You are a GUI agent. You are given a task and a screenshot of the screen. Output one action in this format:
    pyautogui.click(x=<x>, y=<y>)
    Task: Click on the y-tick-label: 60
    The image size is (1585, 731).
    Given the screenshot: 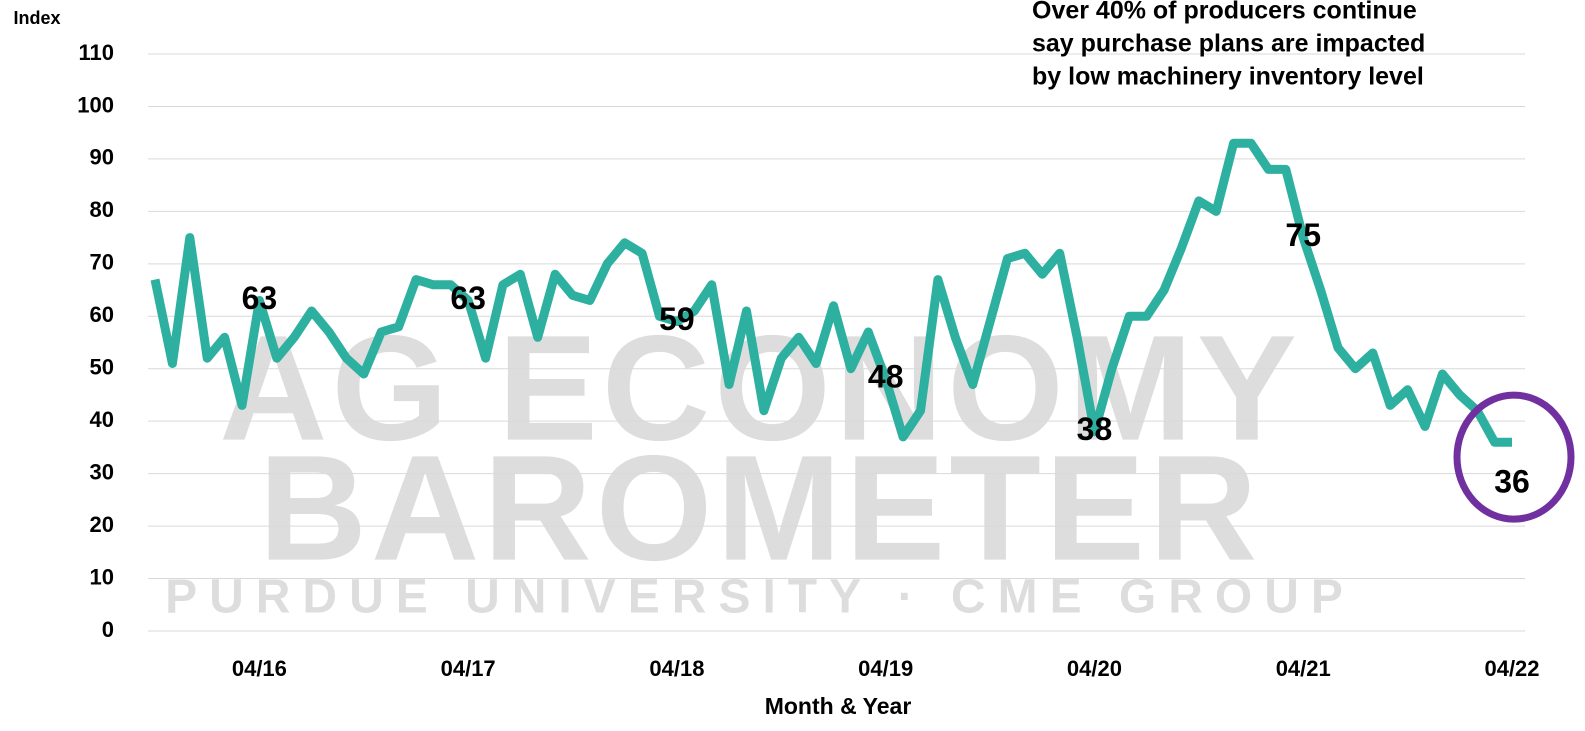 What is the action you would take?
    pyautogui.click(x=102, y=314)
    